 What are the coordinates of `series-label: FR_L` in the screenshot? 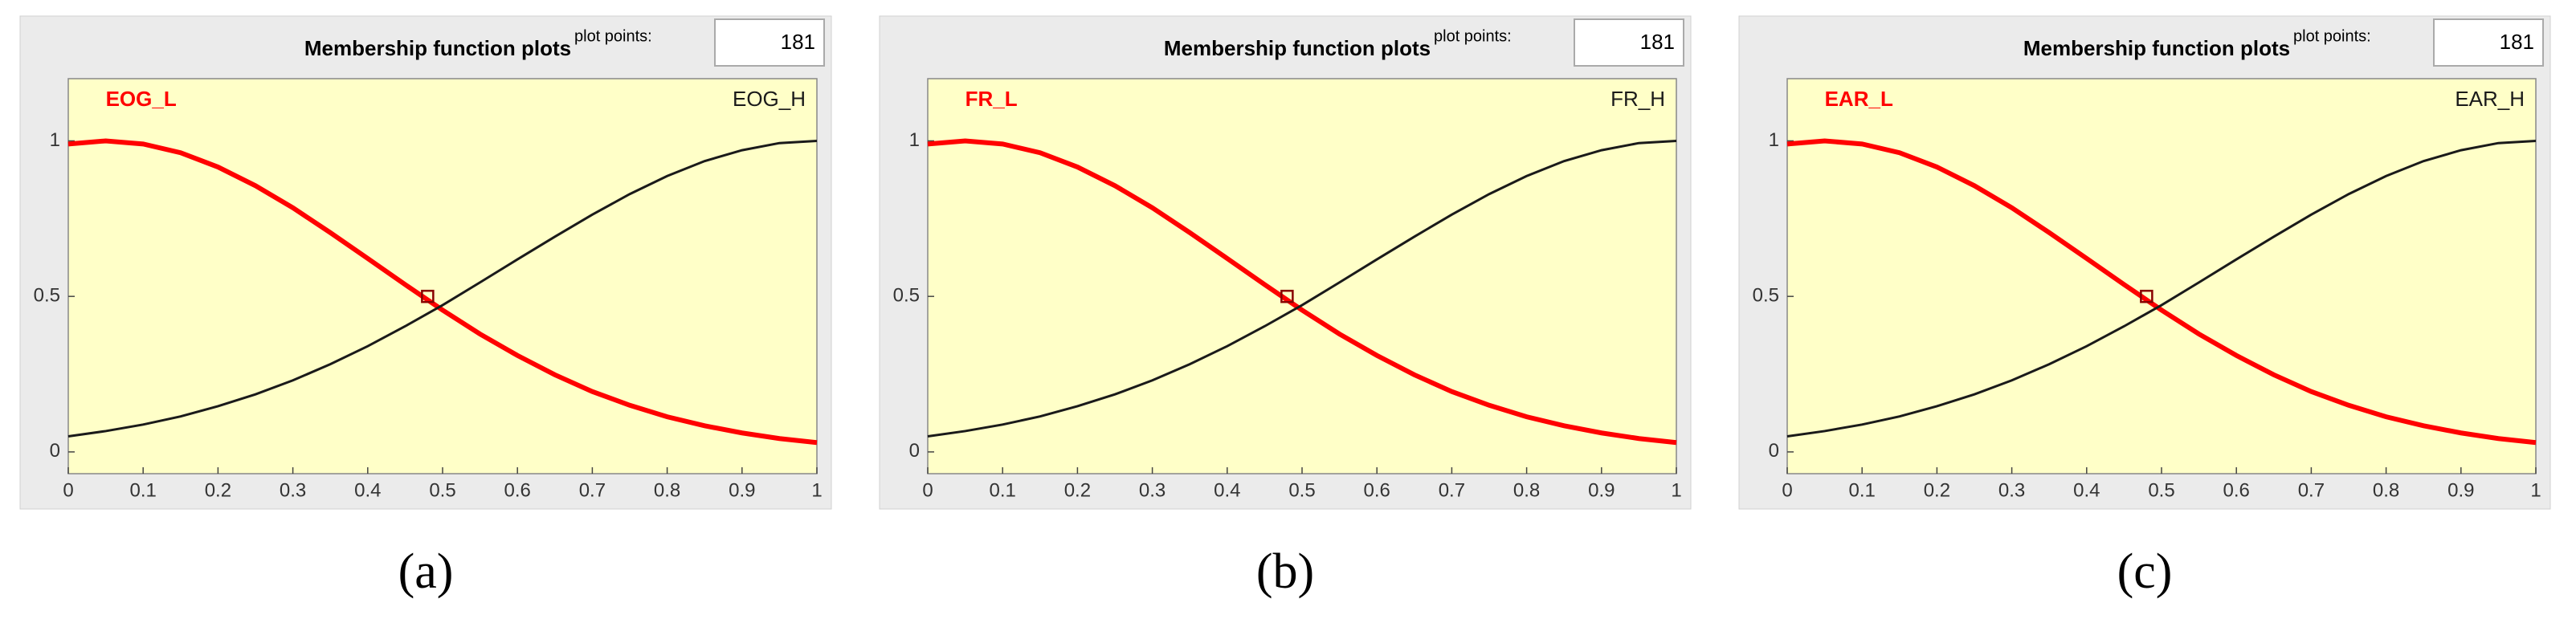 It's located at (991, 99).